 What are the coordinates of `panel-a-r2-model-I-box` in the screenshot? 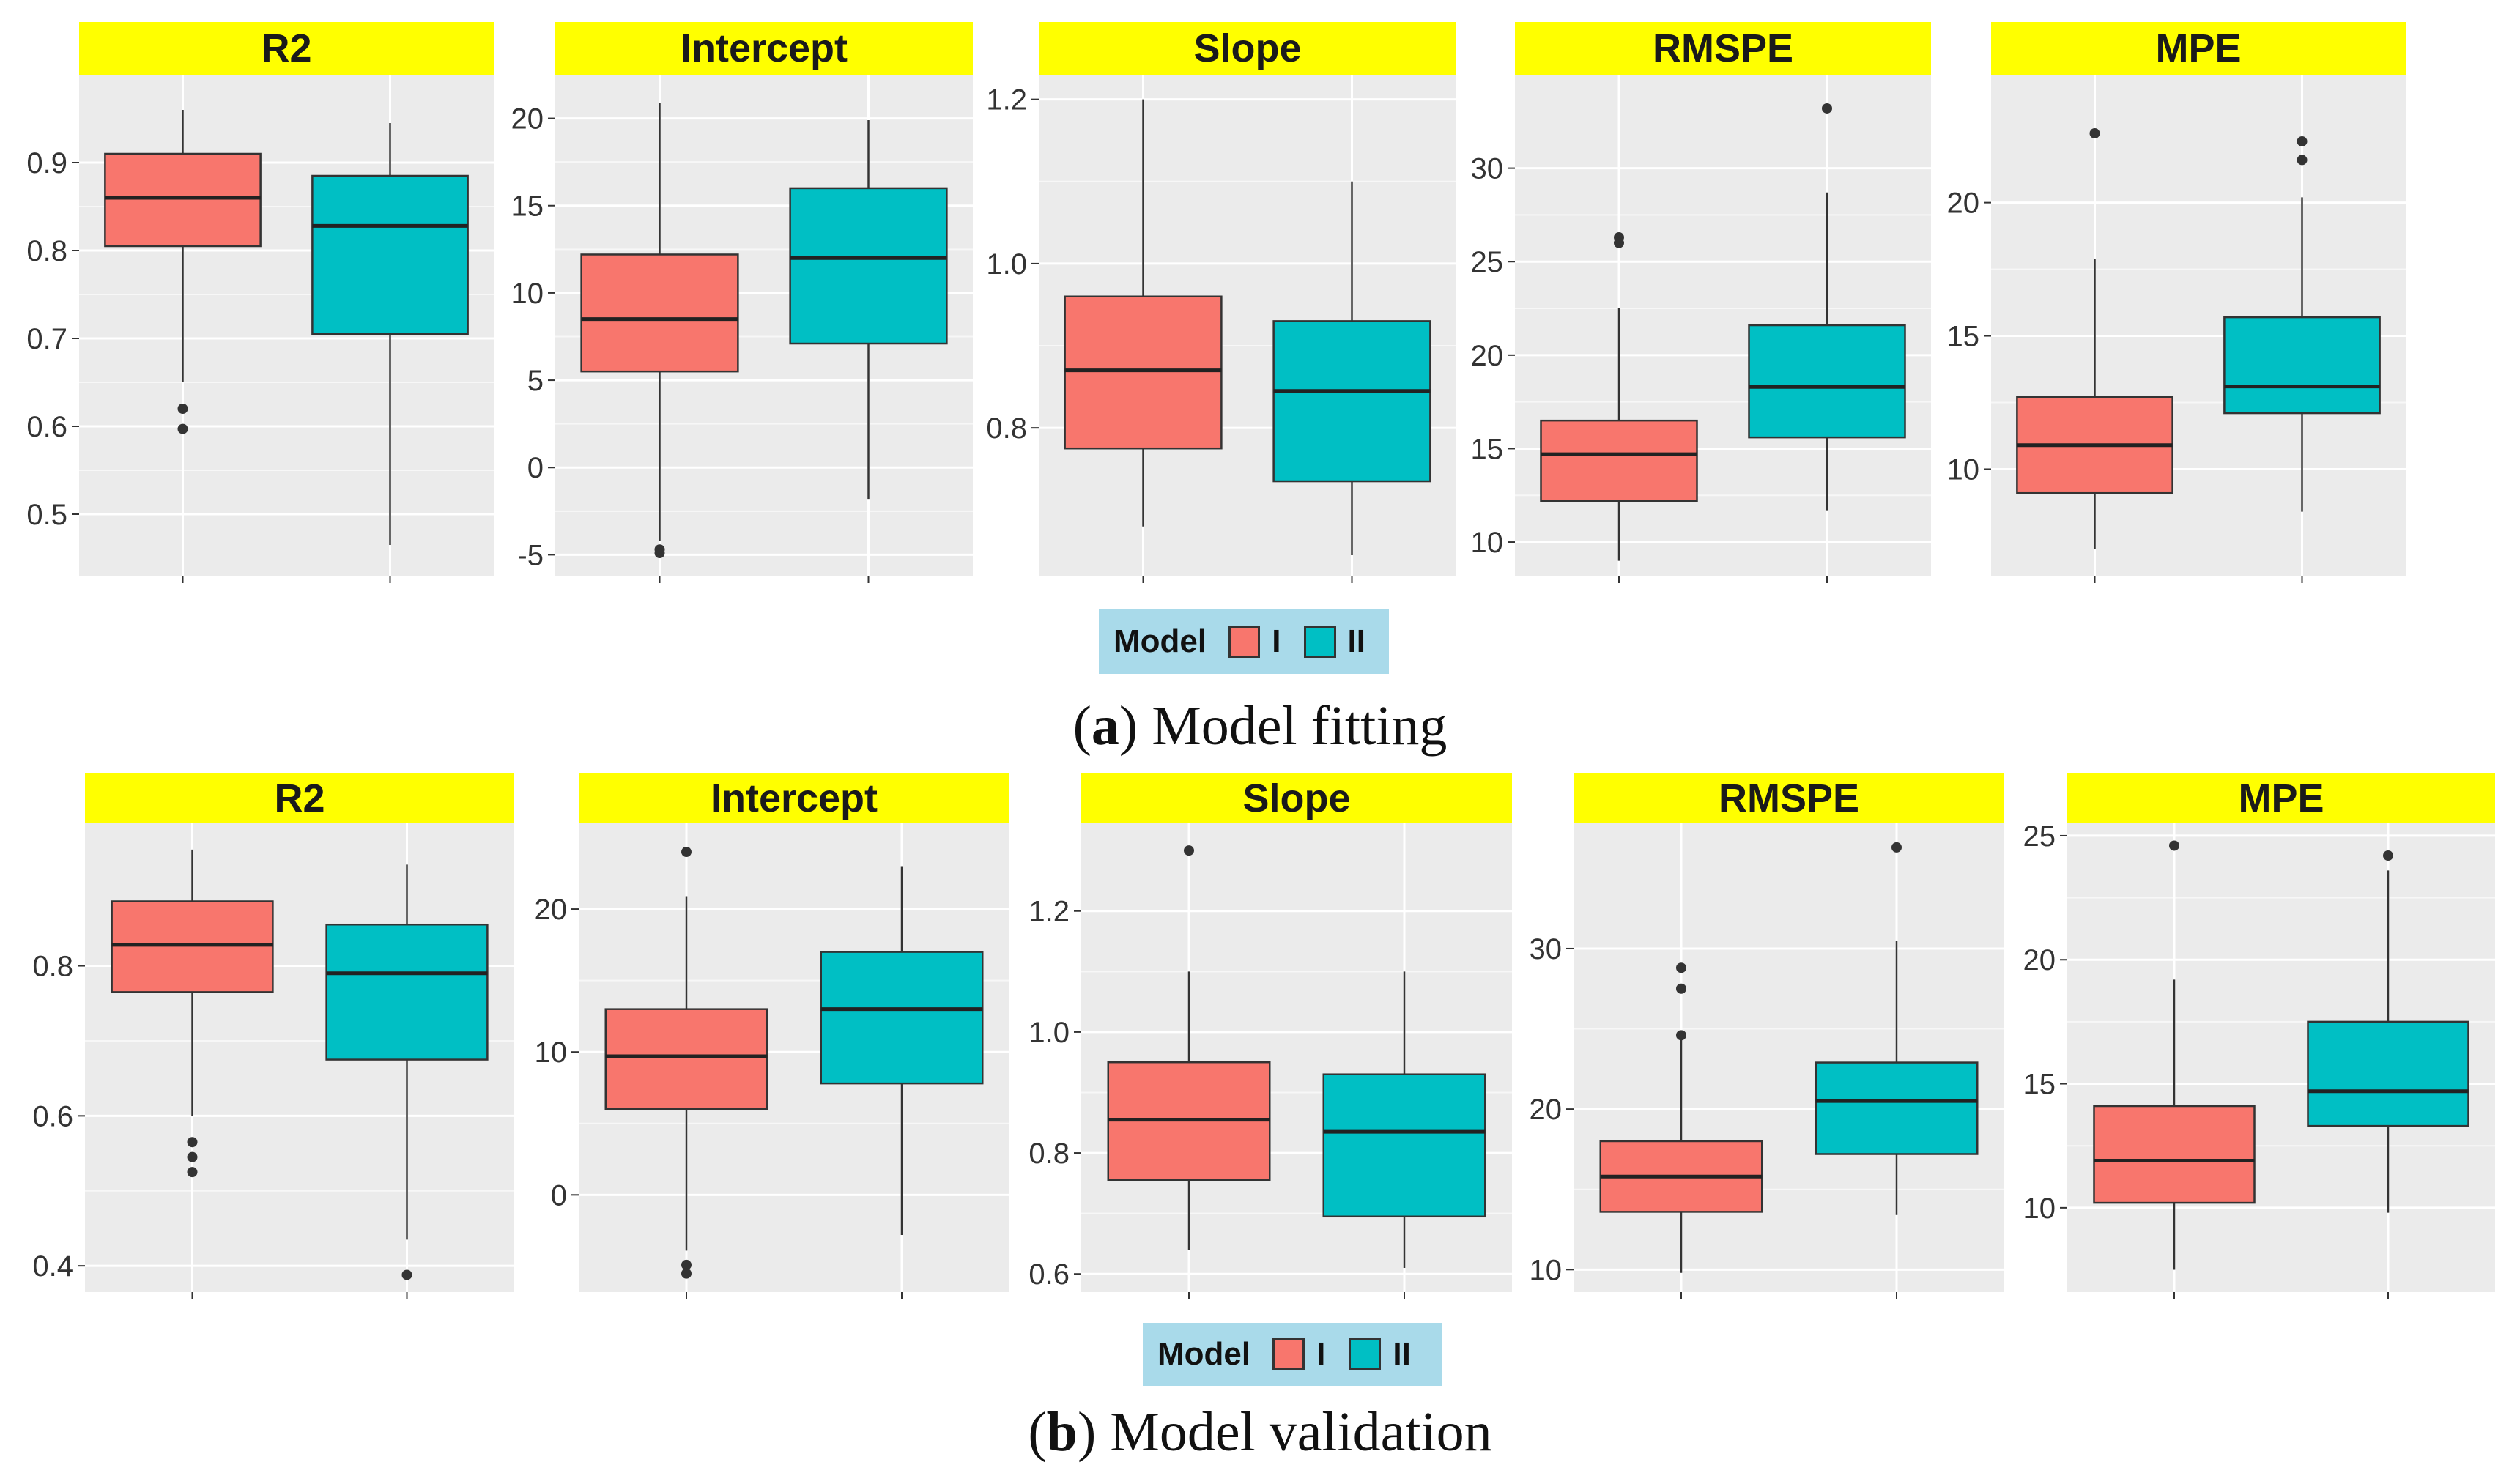 It's located at (183, 200).